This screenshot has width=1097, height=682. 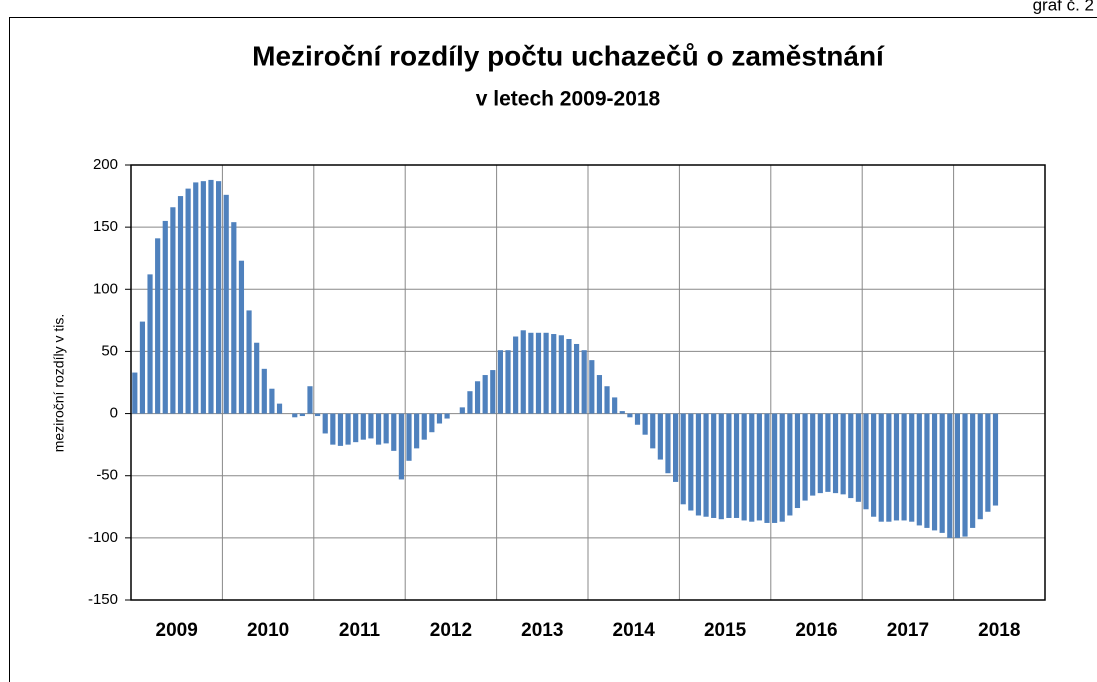 I want to click on x-tick-label: 2013, so click(x=542, y=630).